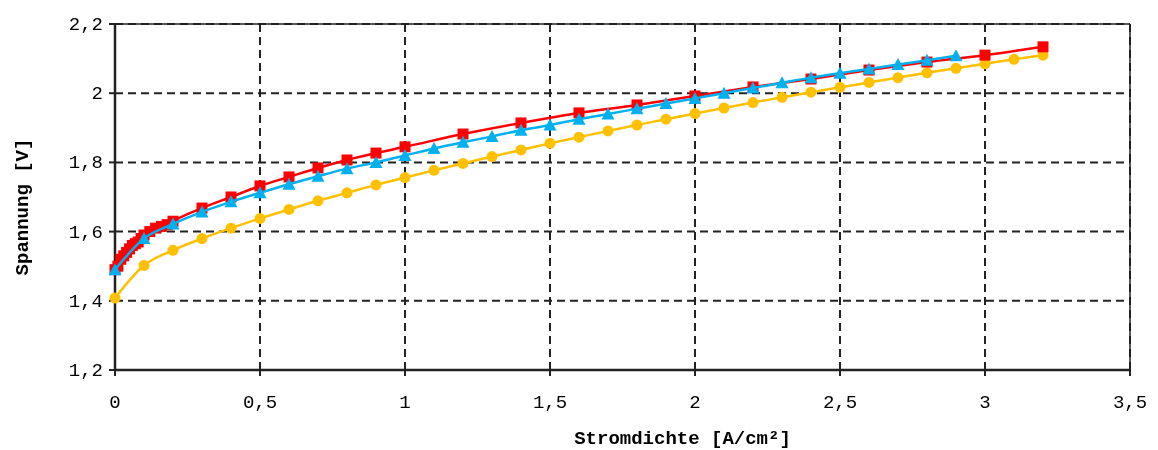 The height and width of the screenshot is (450, 1158). What do you see at coordinates (85, 163) in the screenshot?
I see `y-tick-label: 1,8` at bounding box center [85, 163].